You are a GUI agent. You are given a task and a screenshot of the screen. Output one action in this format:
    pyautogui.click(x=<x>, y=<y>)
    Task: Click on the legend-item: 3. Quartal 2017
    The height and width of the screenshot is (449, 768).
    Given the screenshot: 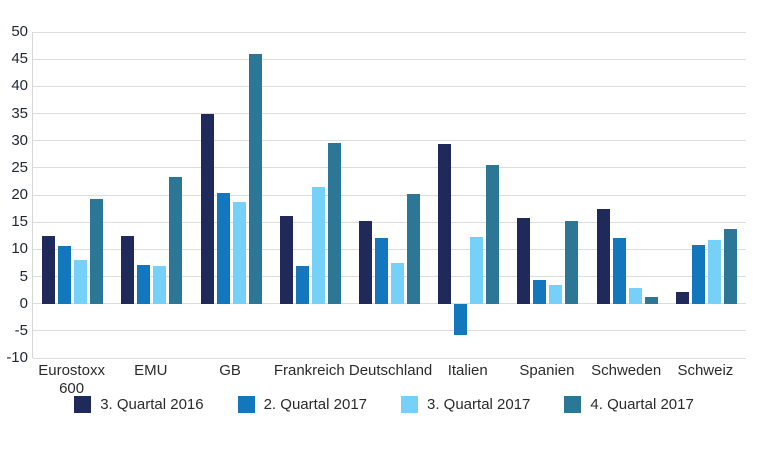 What is the action you would take?
    pyautogui.click(x=465, y=404)
    